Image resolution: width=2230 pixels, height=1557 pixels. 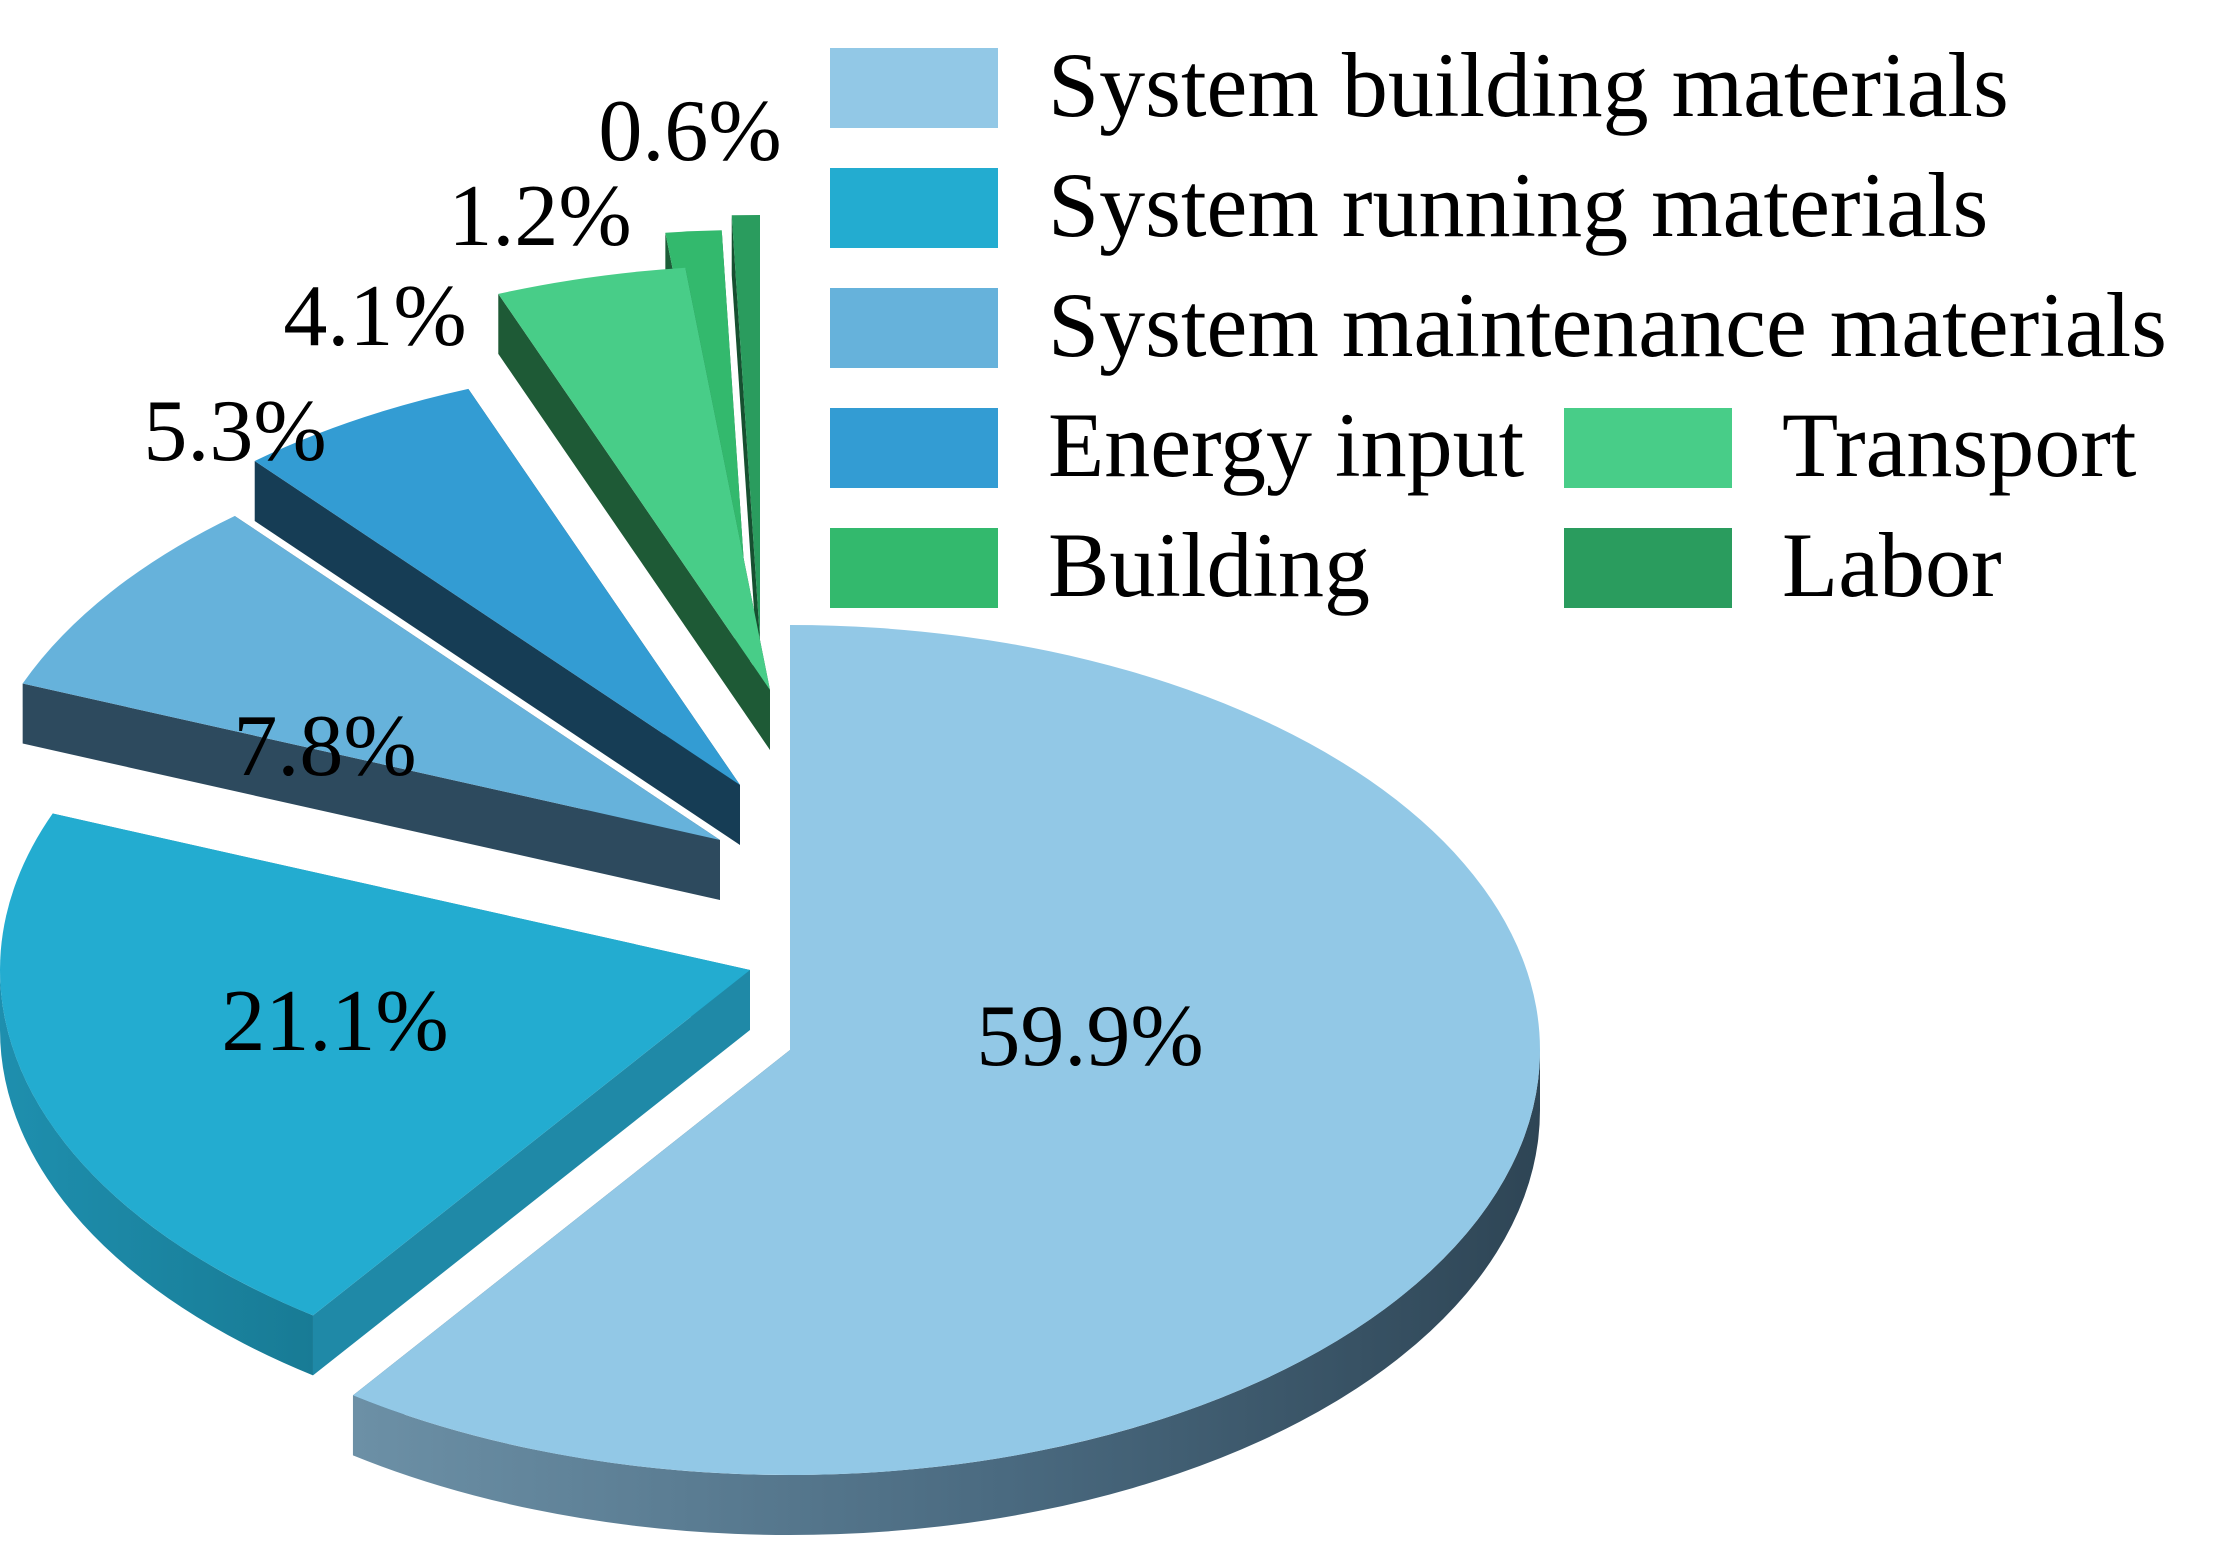 I want to click on legend-item-7: Labor, so click(x=1783, y=565).